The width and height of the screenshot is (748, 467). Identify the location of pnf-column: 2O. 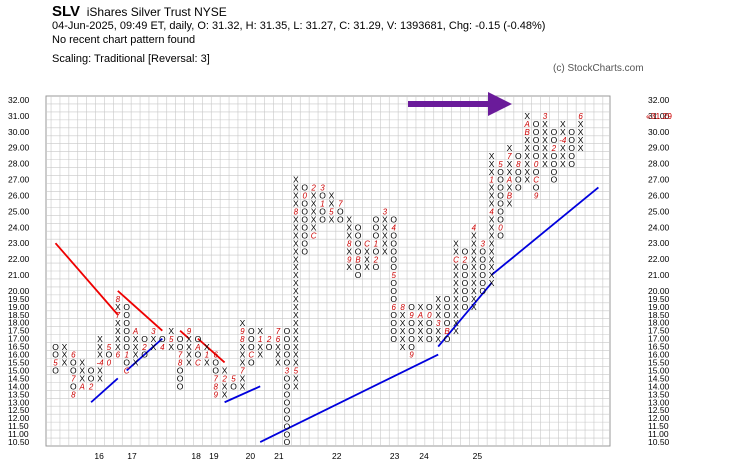
(269, 343).